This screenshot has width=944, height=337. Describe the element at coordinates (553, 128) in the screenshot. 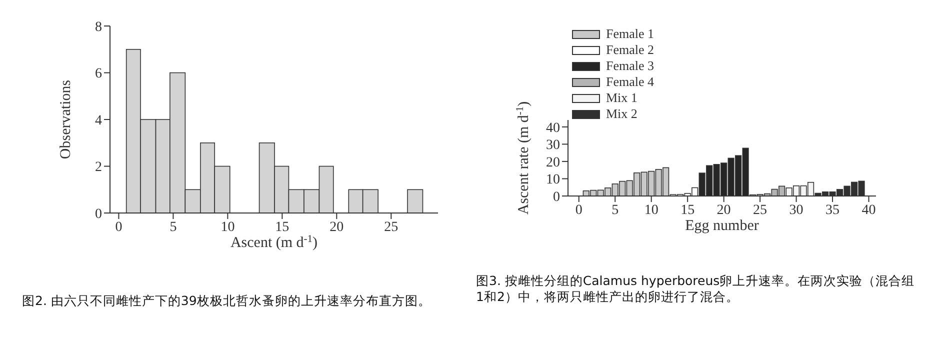

I see `y-tick-label: 40` at that location.